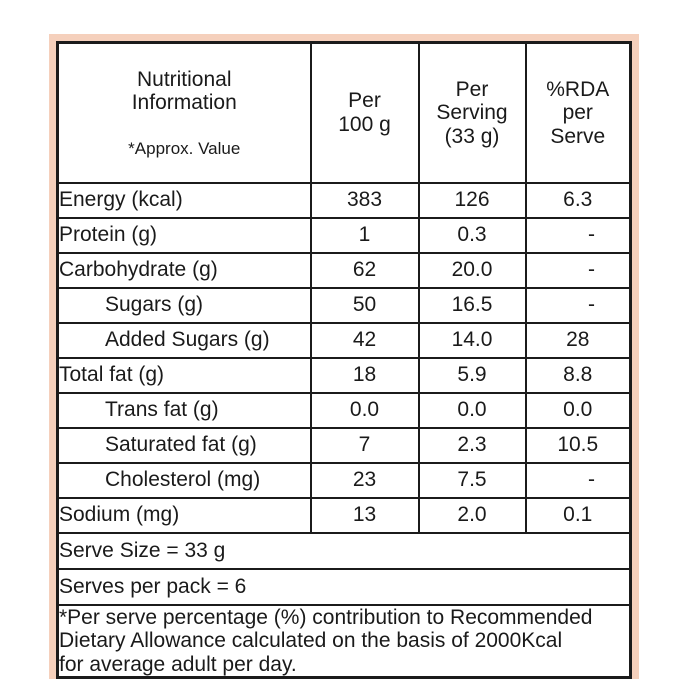  Describe the element at coordinates (364, 340) in the screenshot. I see `value-per-100g: 42` at that location.